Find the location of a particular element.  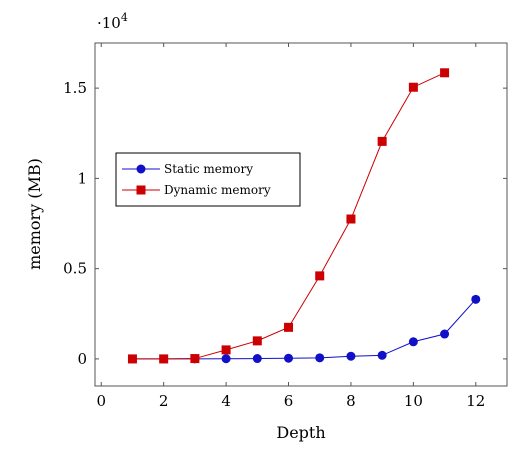

x-tick-label: 6 is located at coordinates (289, 401).